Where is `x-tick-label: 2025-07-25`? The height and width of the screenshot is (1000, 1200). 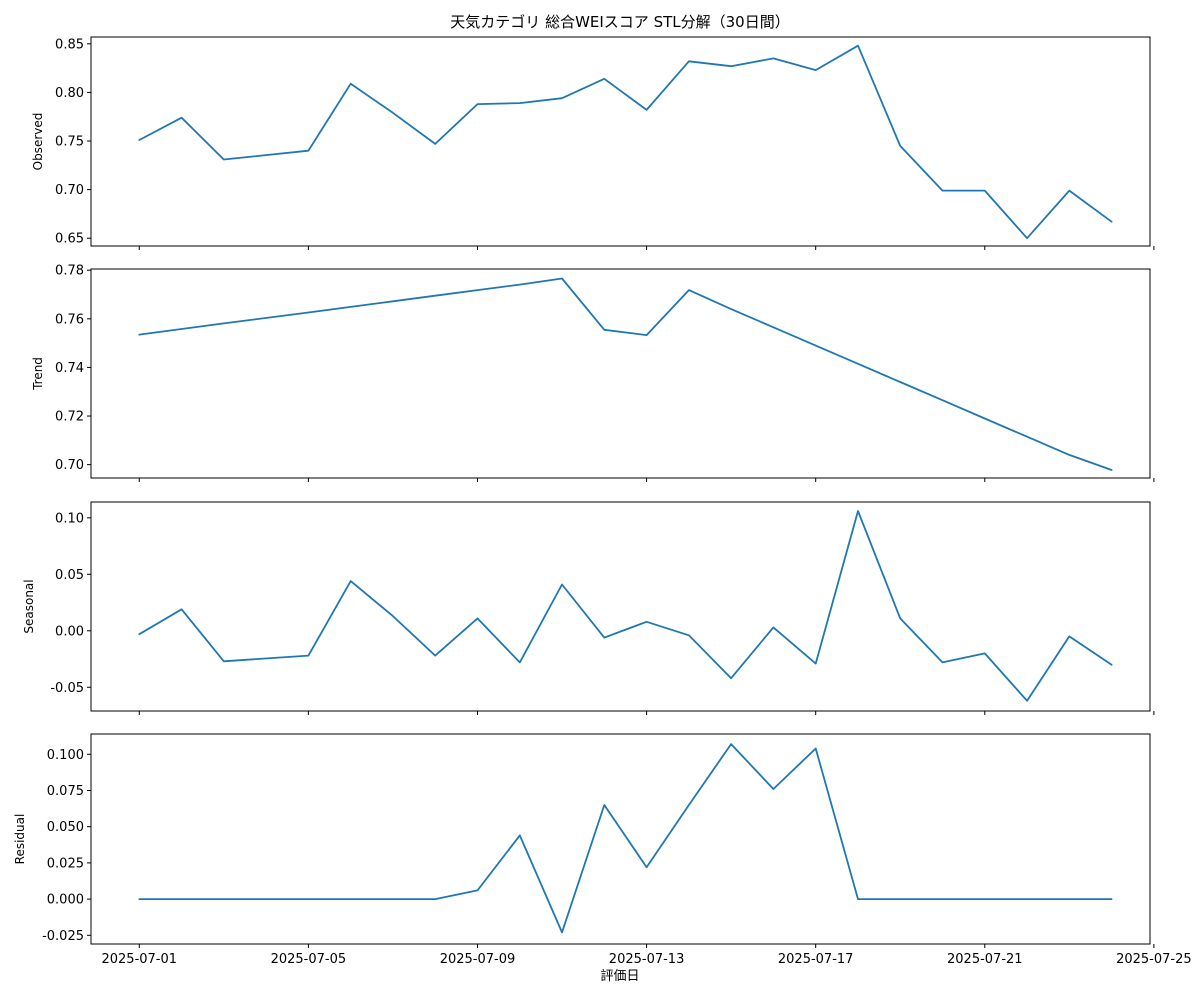
x-tick-label: 2025-07-25 is located at coordinates (1154, 959).